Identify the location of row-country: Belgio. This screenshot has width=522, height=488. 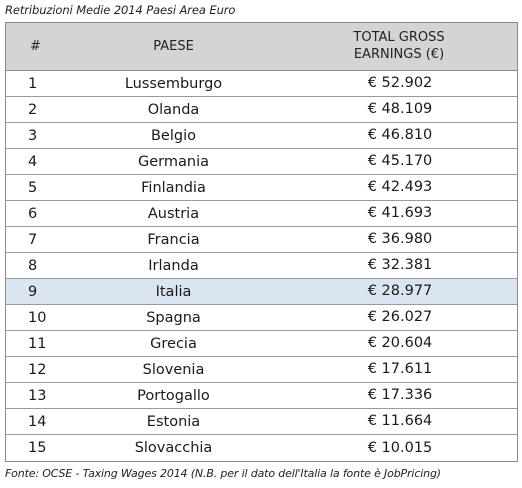
(173, 135).